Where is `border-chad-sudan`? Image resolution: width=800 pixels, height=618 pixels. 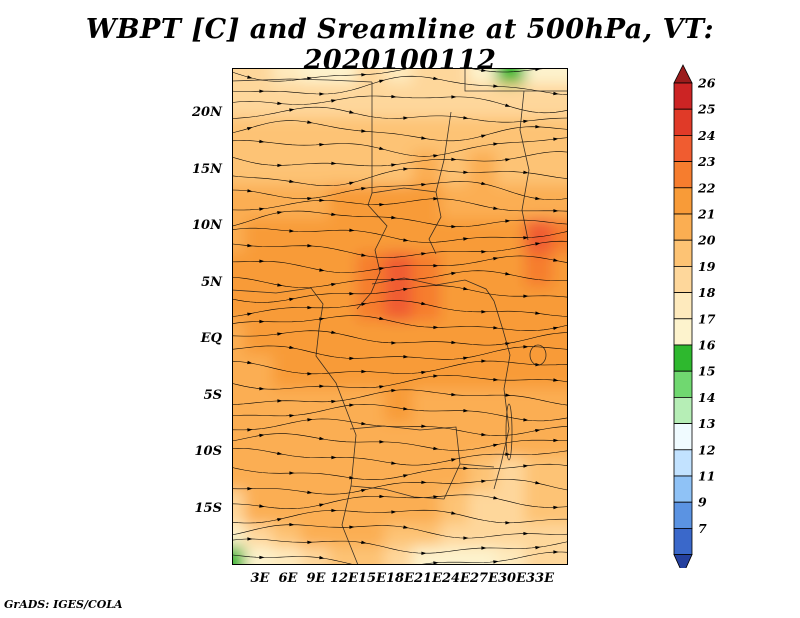 border-chad-sudan is located at coordinates (440, 183).